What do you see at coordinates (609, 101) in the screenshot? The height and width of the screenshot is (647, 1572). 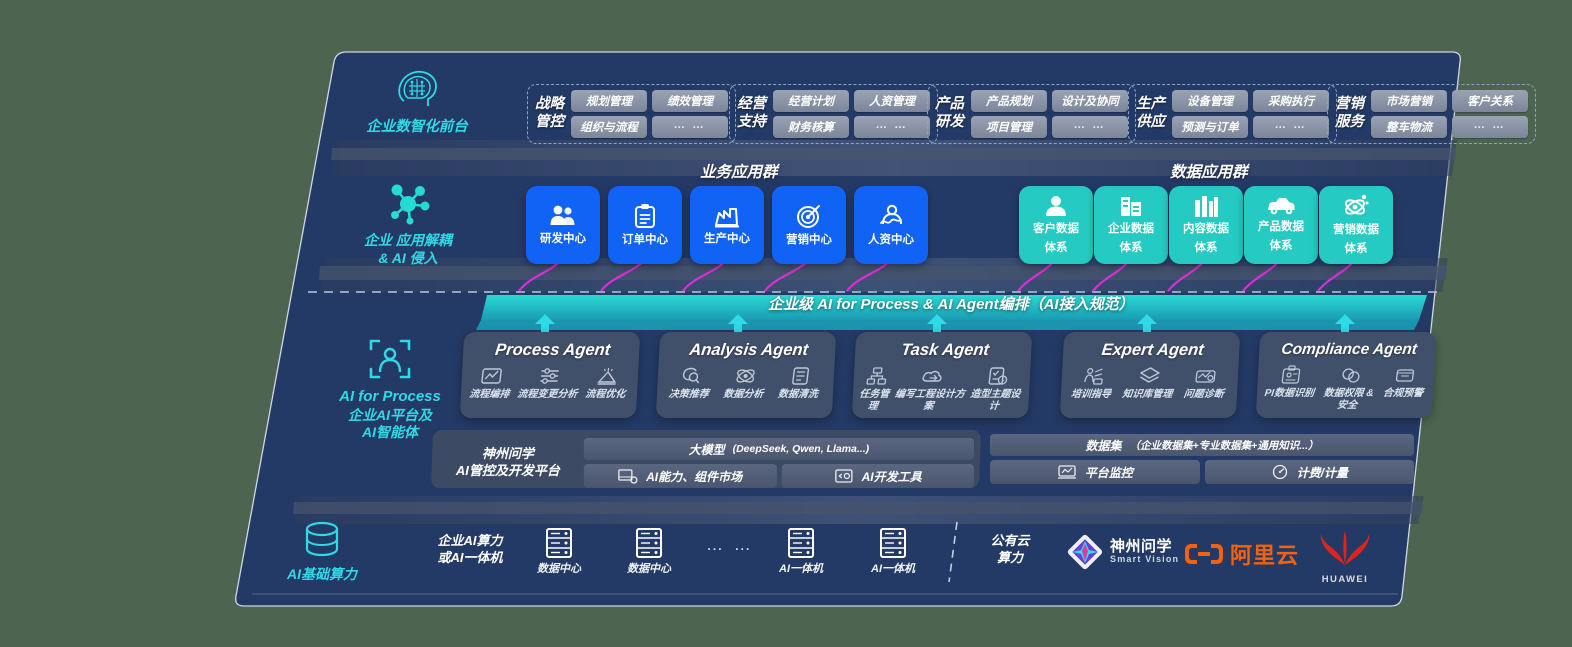 I see `group-cell: 规划管理` at bounding box center [609, 101].